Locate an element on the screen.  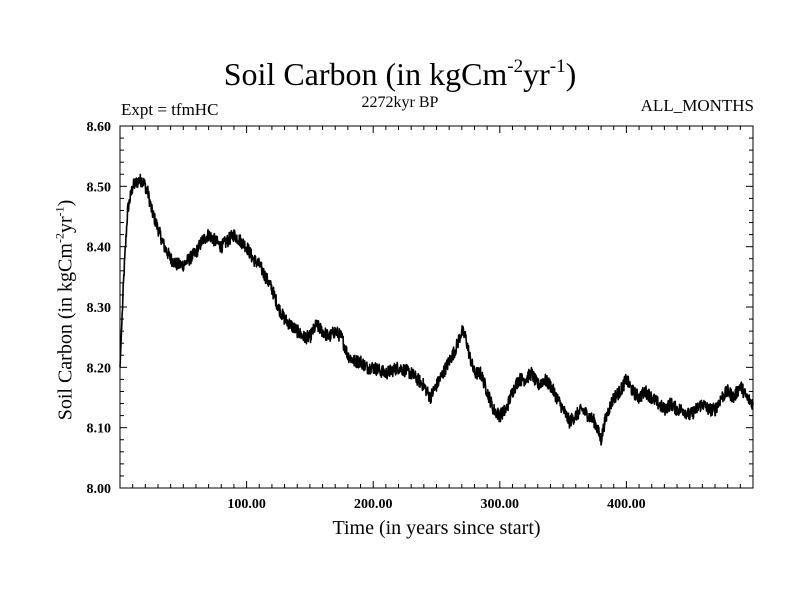
y-tick-label: 8.00 is located at coordinates (99, 489).